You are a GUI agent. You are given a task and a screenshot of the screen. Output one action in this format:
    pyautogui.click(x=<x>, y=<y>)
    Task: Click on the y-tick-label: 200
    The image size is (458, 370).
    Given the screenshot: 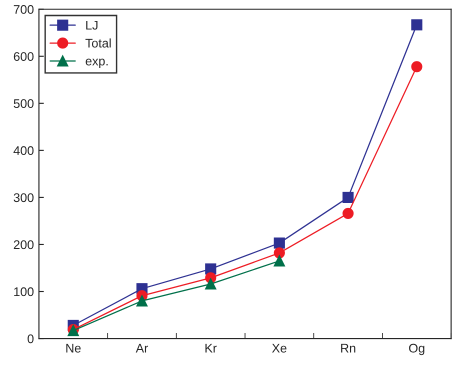 What is the action you would take?
    pyautogui.click(x=24, y=245)
    